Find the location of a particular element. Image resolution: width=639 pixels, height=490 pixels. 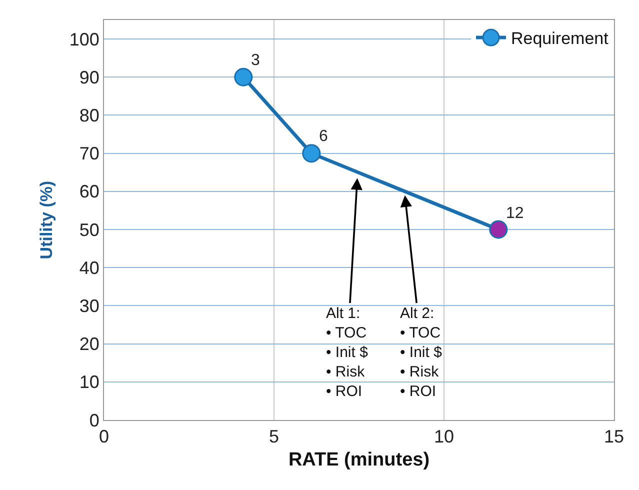

y-tick-label: 80 is located at coordinates (89, 116).